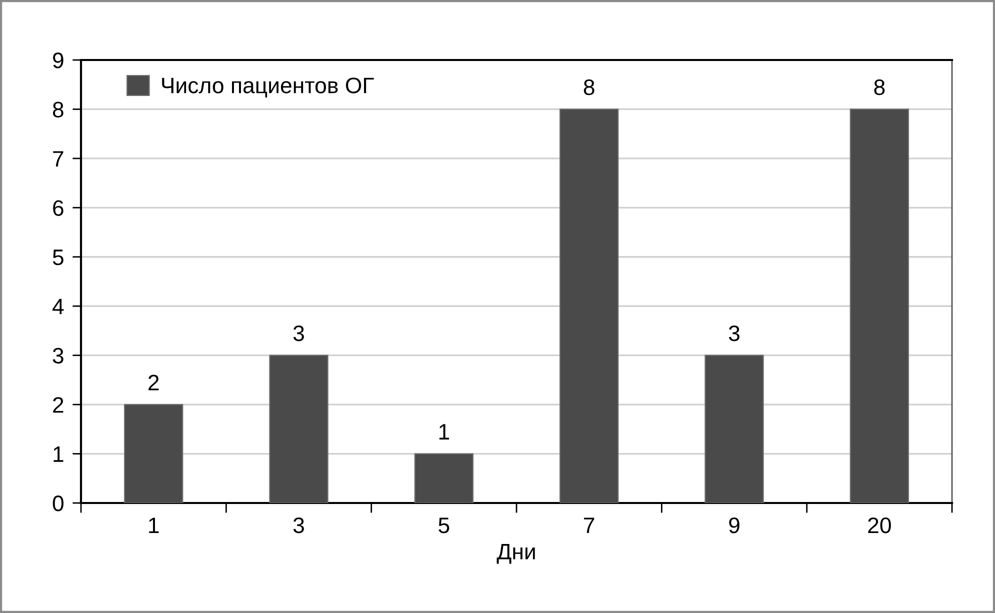 Image resolution: width=995 pixels, height=613 pixels. I want to click on x-tick-label: 7, so click(589, 525).